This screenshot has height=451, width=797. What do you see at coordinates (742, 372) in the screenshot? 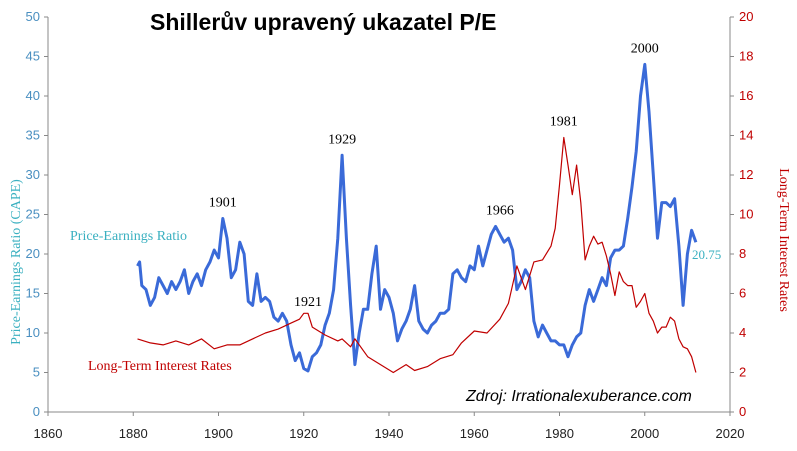
I see `y2-tick-label: 2` at bounding box center [742, 372].